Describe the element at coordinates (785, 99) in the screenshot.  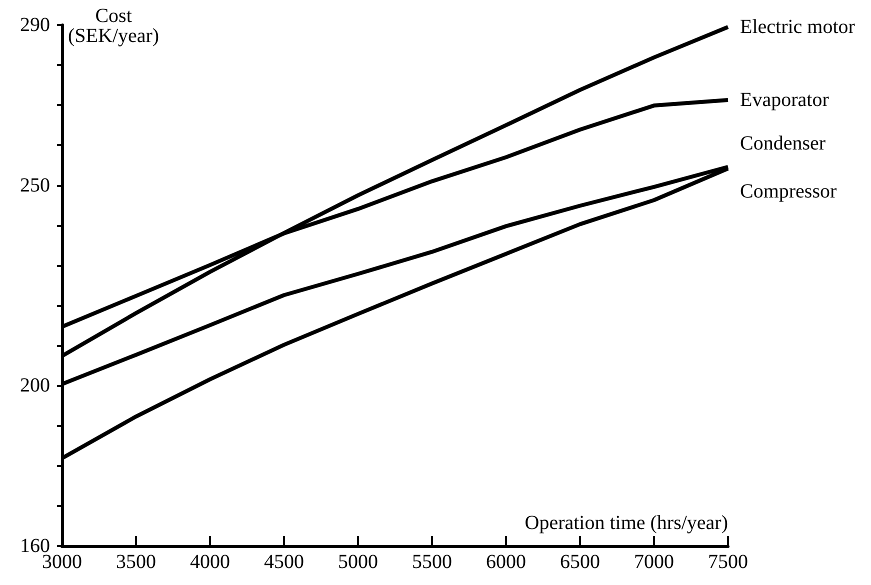
I see `series-label: Evaporator` at that location.